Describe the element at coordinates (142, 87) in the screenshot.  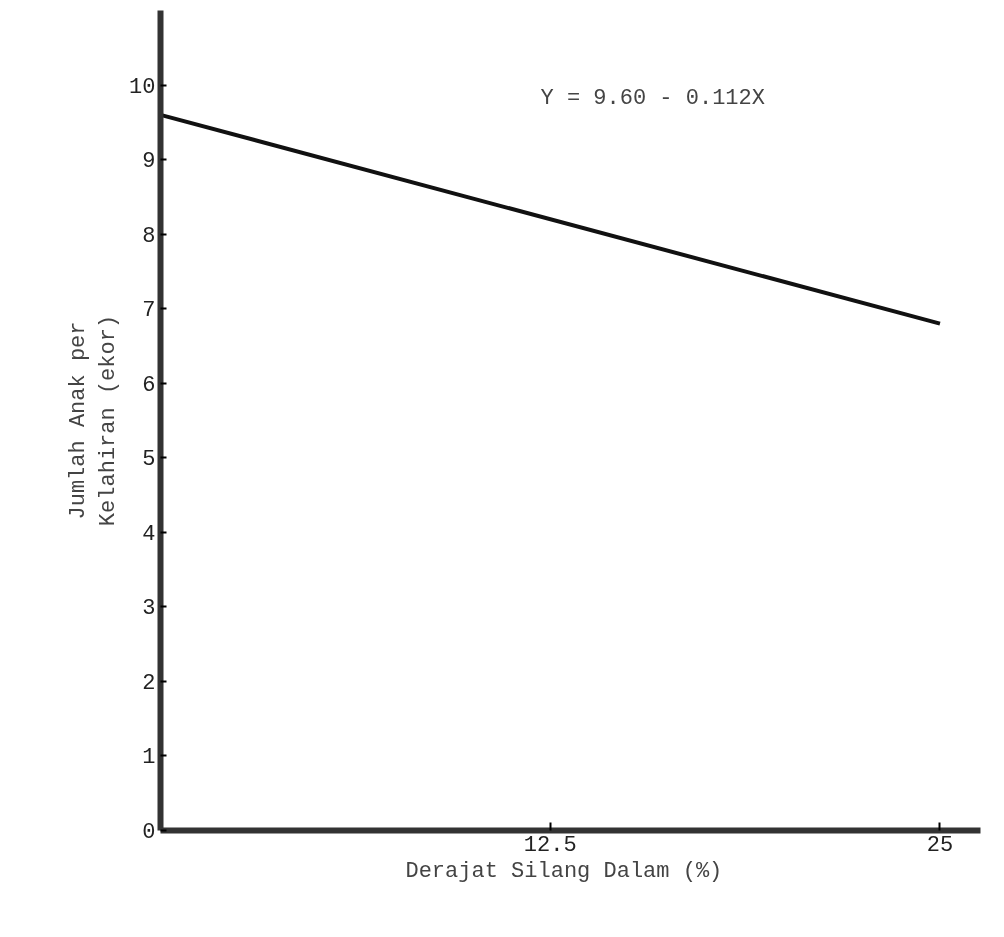
I see `y-tick-label: 10` at that location.